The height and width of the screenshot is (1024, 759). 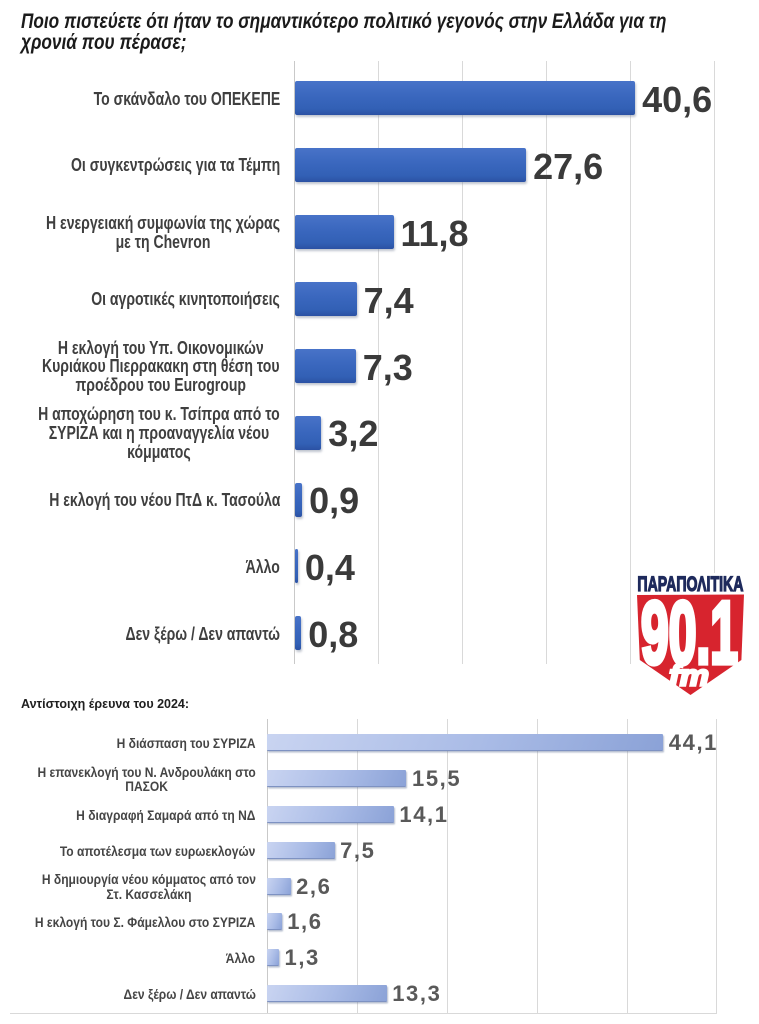 What do you see at coordinates (690, 584) in the screenshot?
I see `svg-text: ΠΑΡΑΠΟΛΙΤΙΚΑ` at bounding box center [690, 584].